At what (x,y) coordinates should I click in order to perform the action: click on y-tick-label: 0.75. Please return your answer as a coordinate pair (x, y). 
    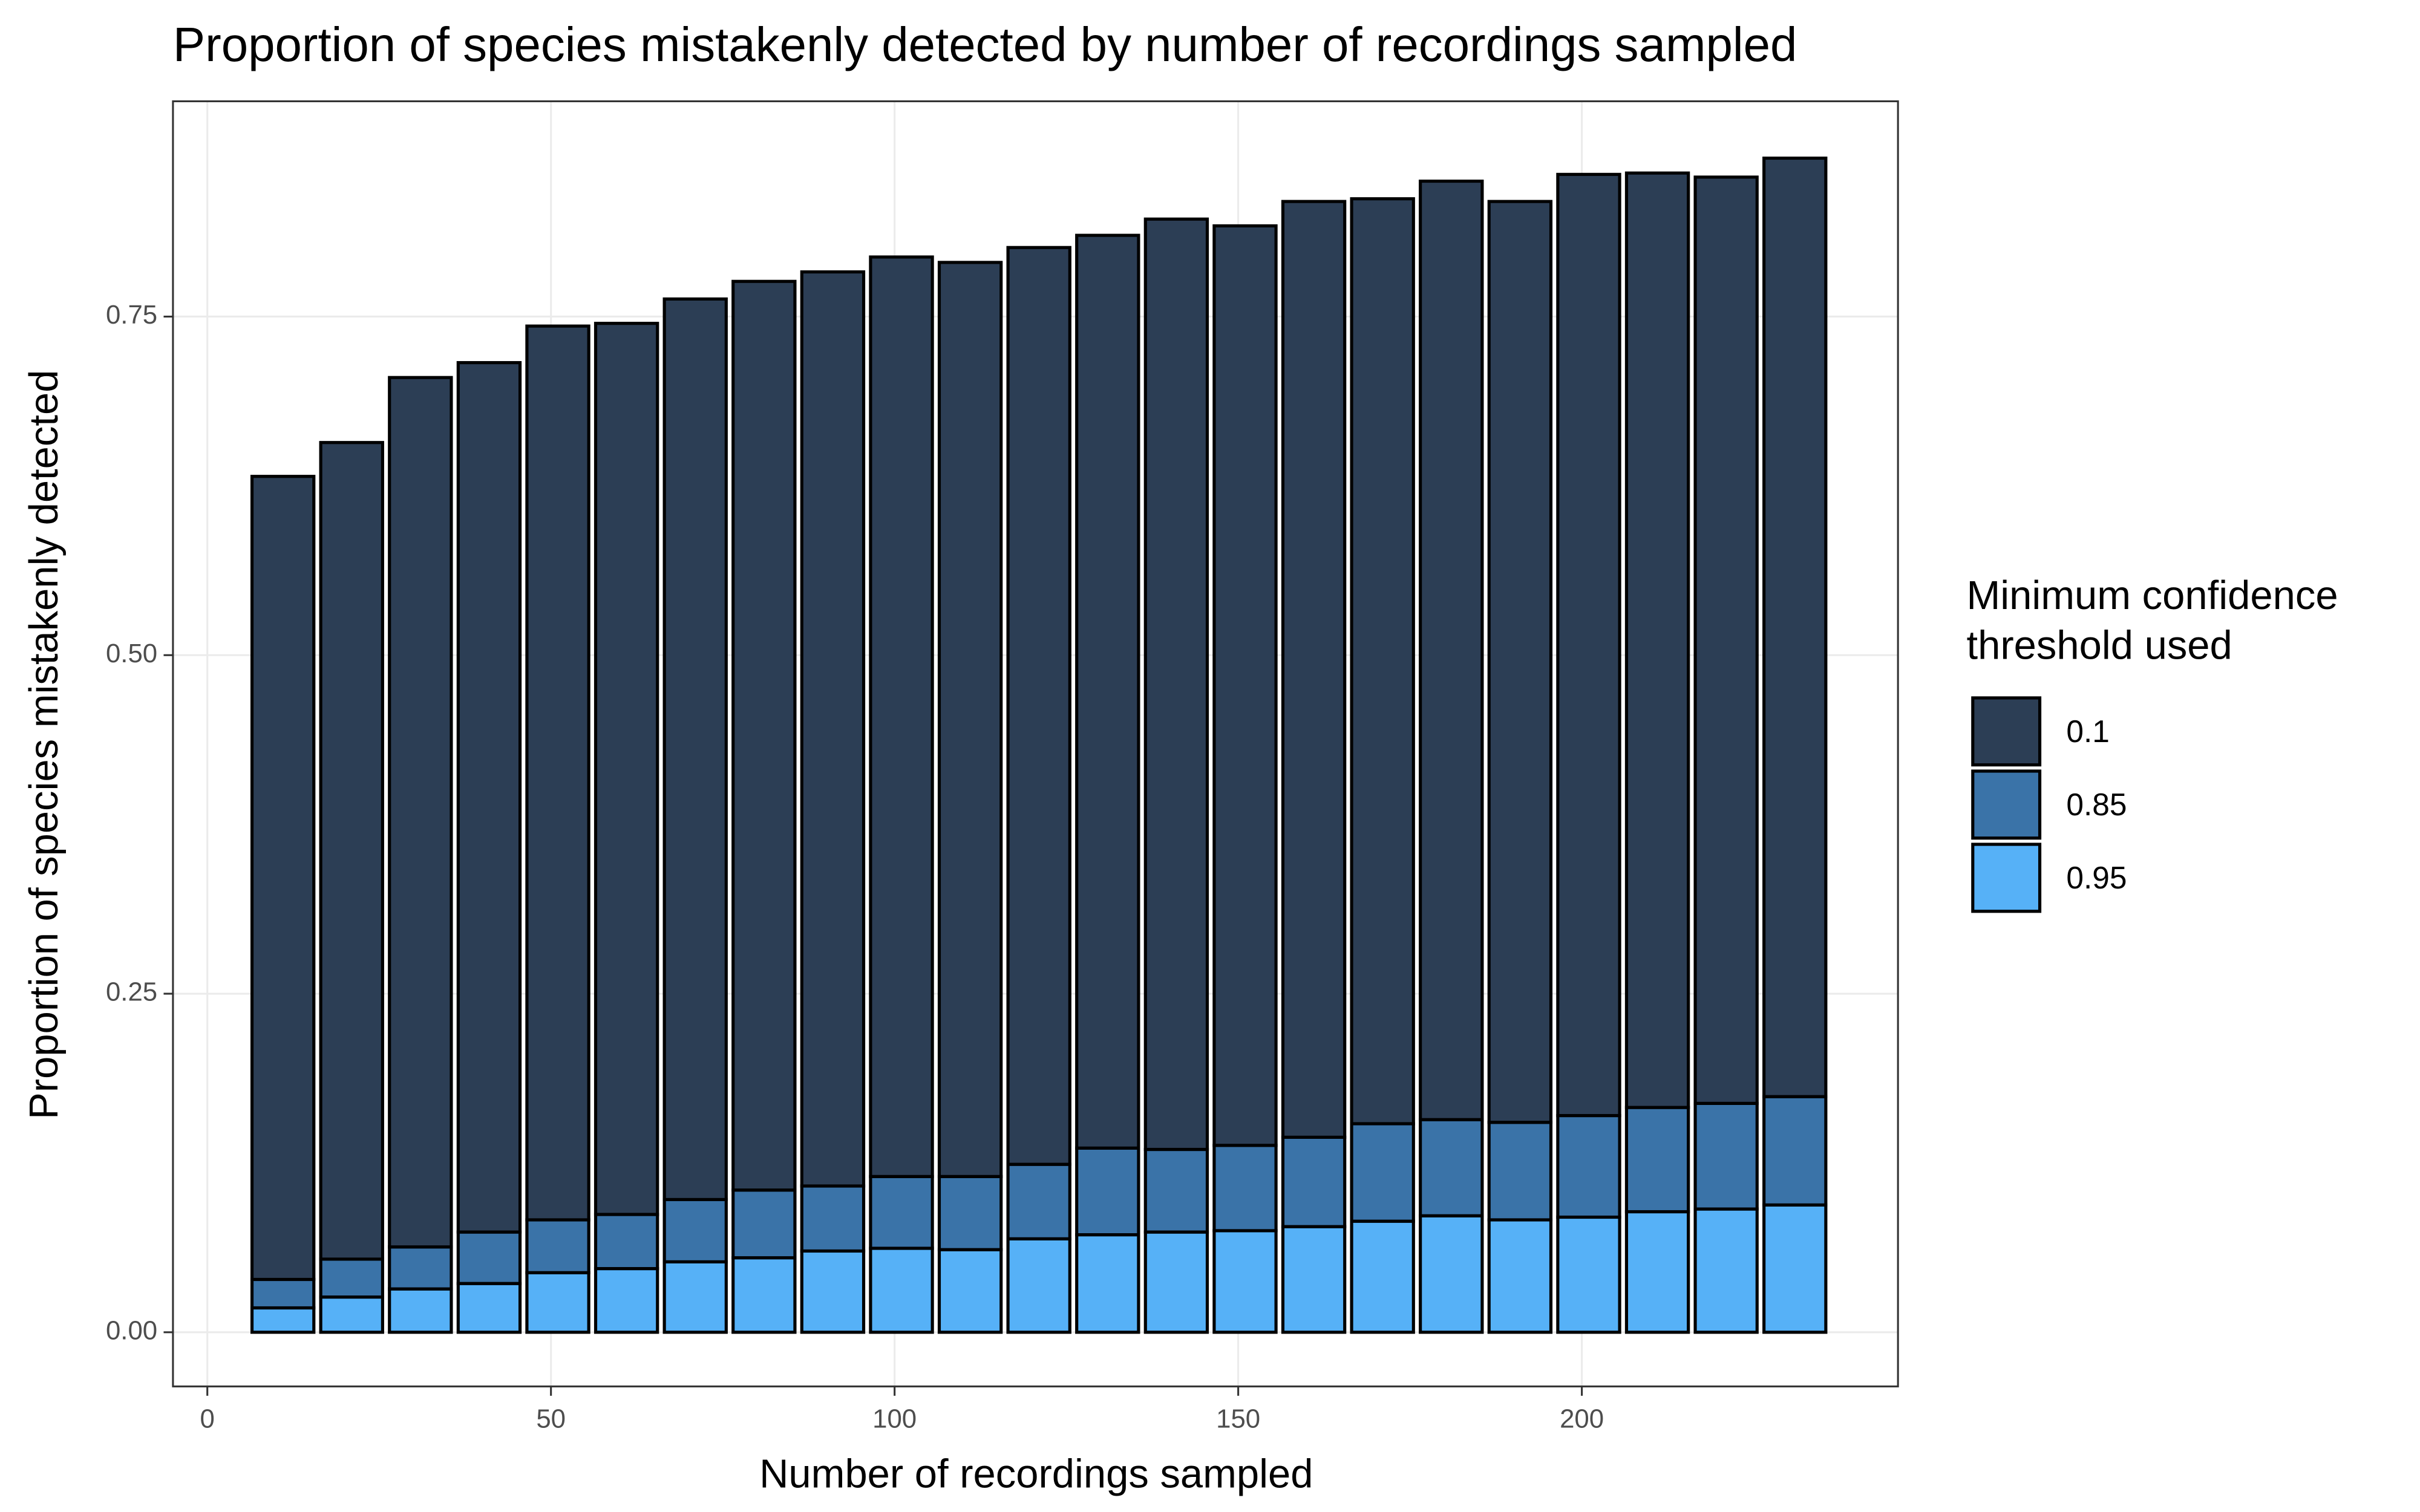
    Looking at the image, I should click on (131, 315).